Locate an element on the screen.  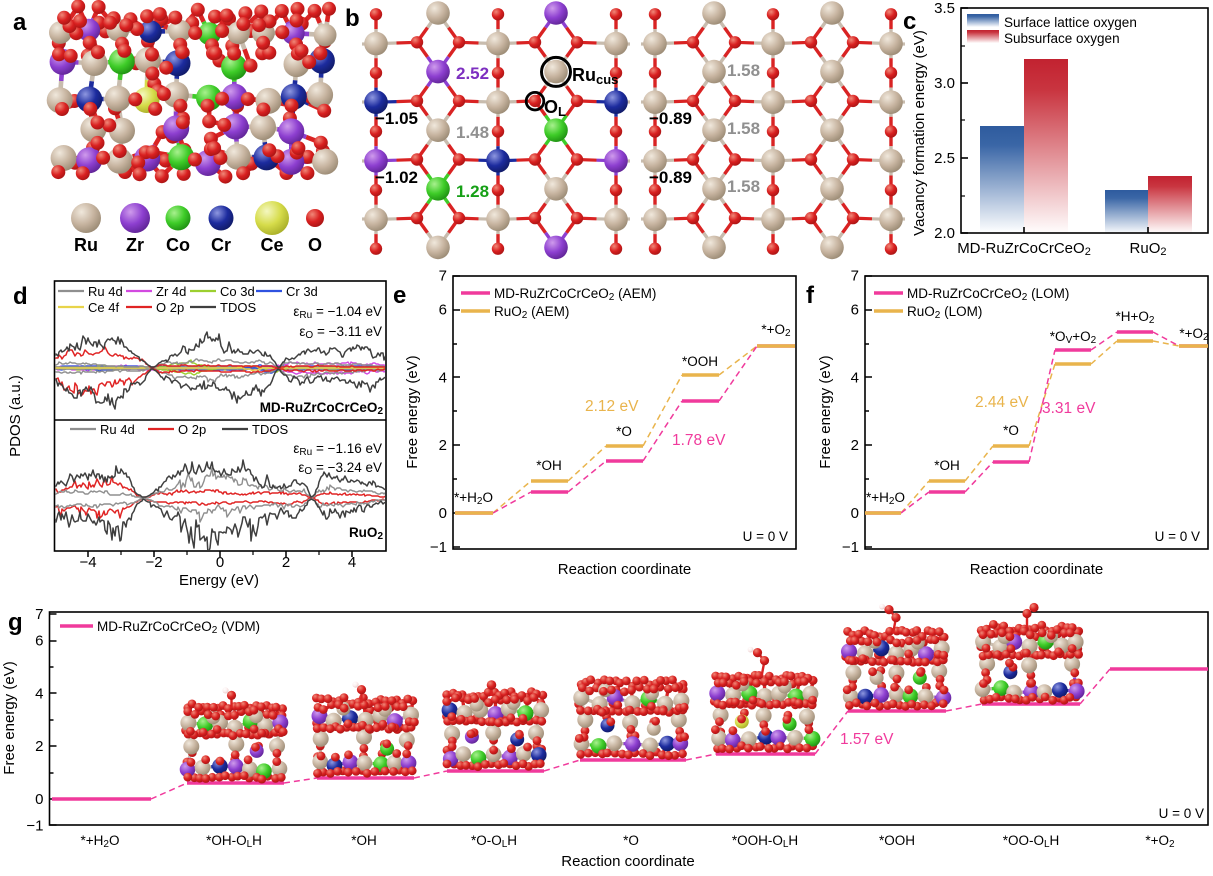
svg-text: −1.05 is located at coordinates (396, 118).